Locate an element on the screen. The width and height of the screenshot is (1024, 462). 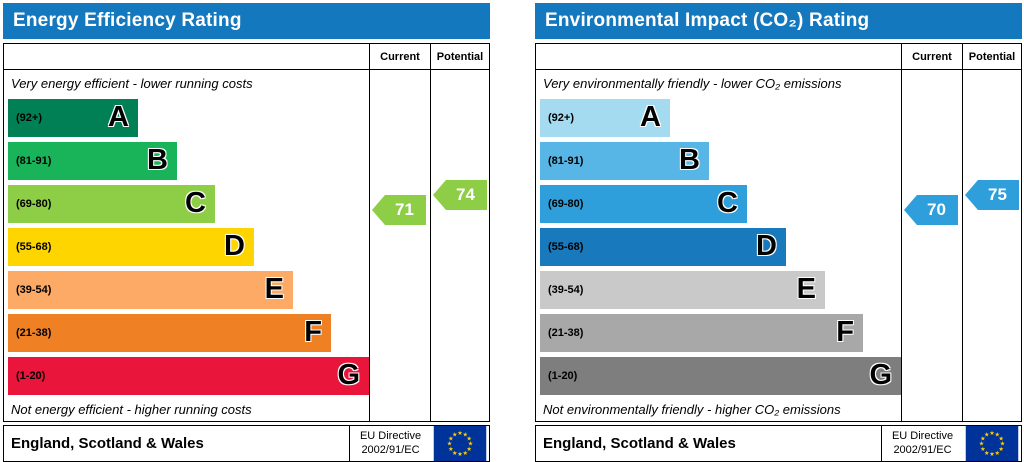
potential-rating-arrow: 74 is located at coordinates (460, 195).